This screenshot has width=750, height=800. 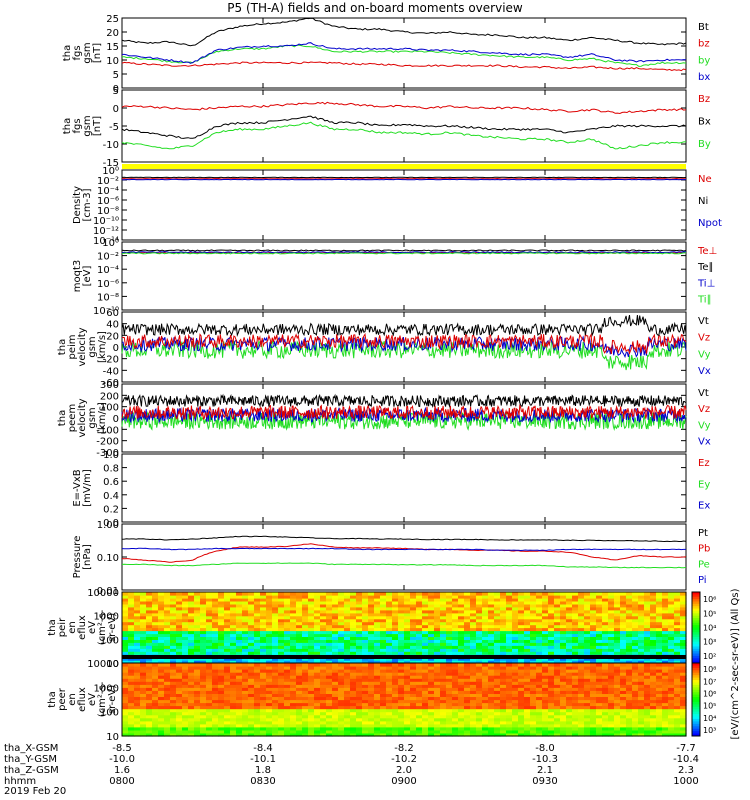 I want to click on legend-pt: Pt, so click(x=703, y=533).